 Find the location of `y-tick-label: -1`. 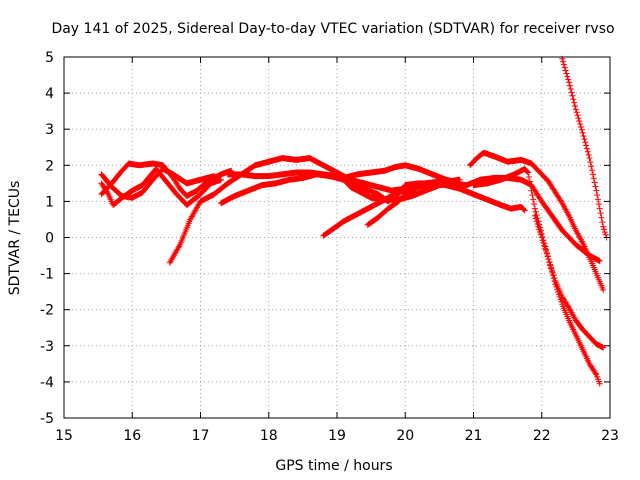

y-tick-label: -1 is located at coordinates (47, 275).